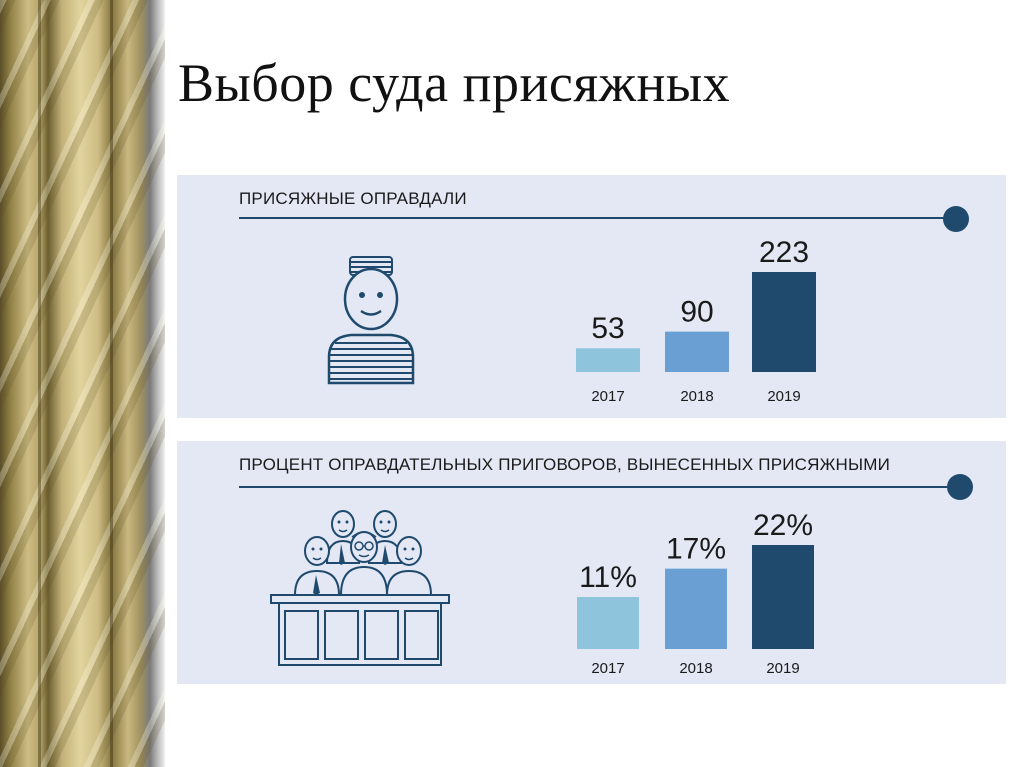  Describe the element at coordinates (696, 549) in the screenshot. I see `value-label: 17%` at that location.